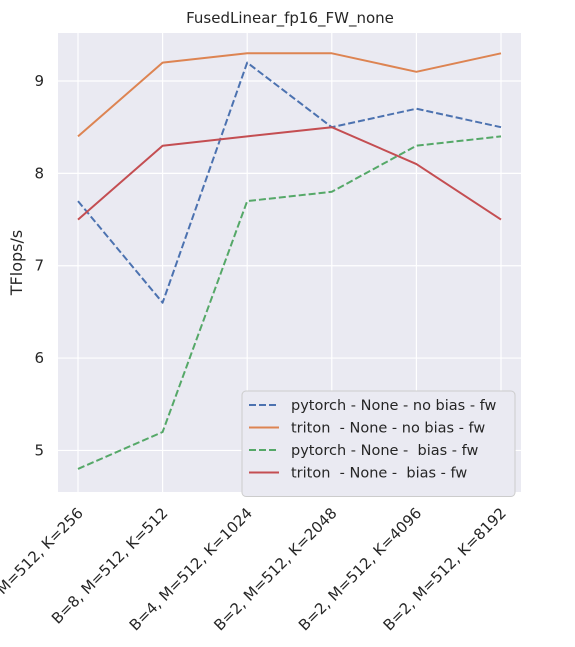 The image size is (575, 647). What do you see at coordinates (379, 474) in the screenshot?
I see `legend-label: triton - None - bias - fw` at bounding box center [379, 474].